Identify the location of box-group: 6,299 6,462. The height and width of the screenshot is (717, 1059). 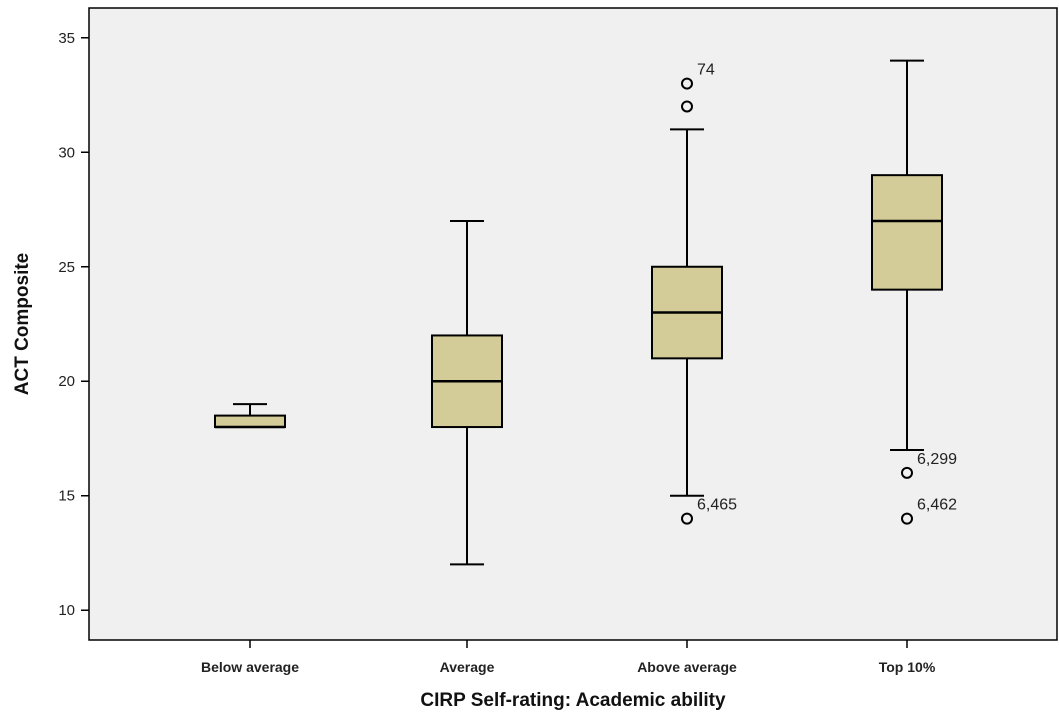
(914, 292).